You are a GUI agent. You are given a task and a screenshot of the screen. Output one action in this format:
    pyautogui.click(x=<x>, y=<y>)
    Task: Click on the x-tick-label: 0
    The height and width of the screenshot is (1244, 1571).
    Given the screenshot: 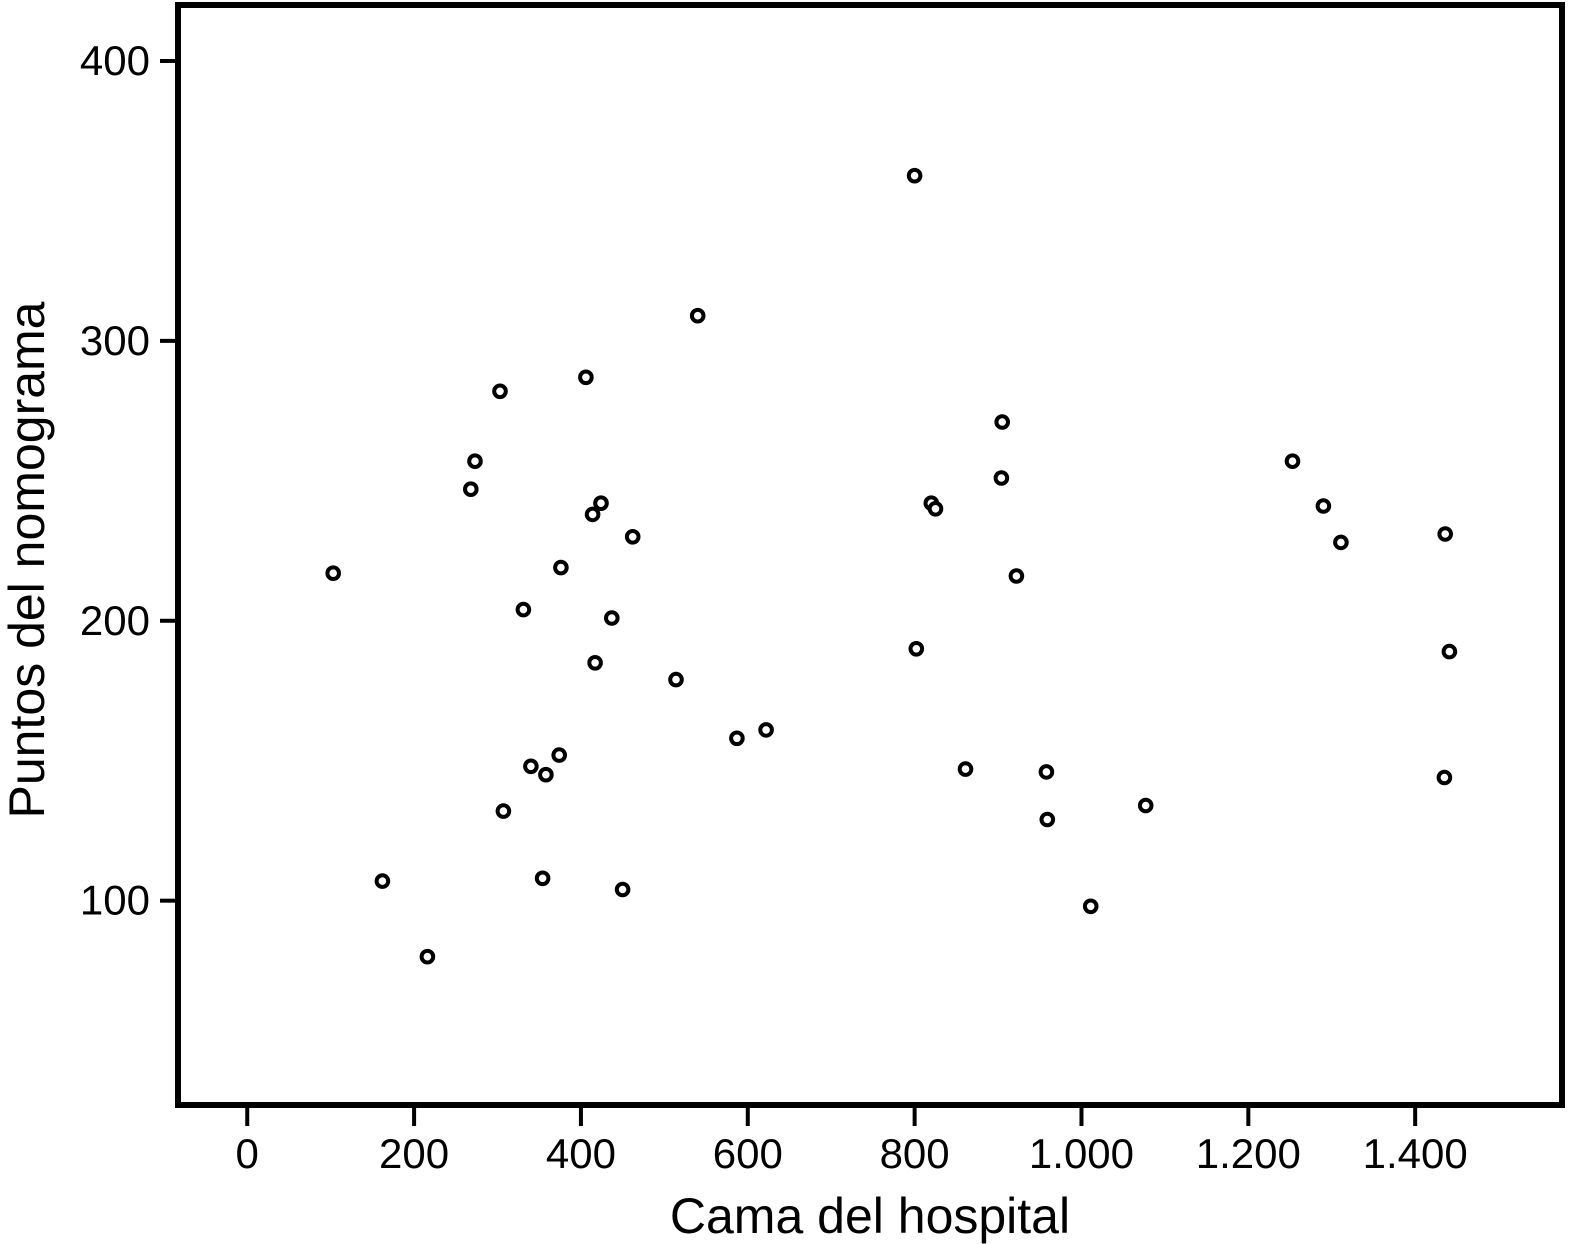 What is the action you would take?
    pyautogui.click(x=247, y=1153)
    